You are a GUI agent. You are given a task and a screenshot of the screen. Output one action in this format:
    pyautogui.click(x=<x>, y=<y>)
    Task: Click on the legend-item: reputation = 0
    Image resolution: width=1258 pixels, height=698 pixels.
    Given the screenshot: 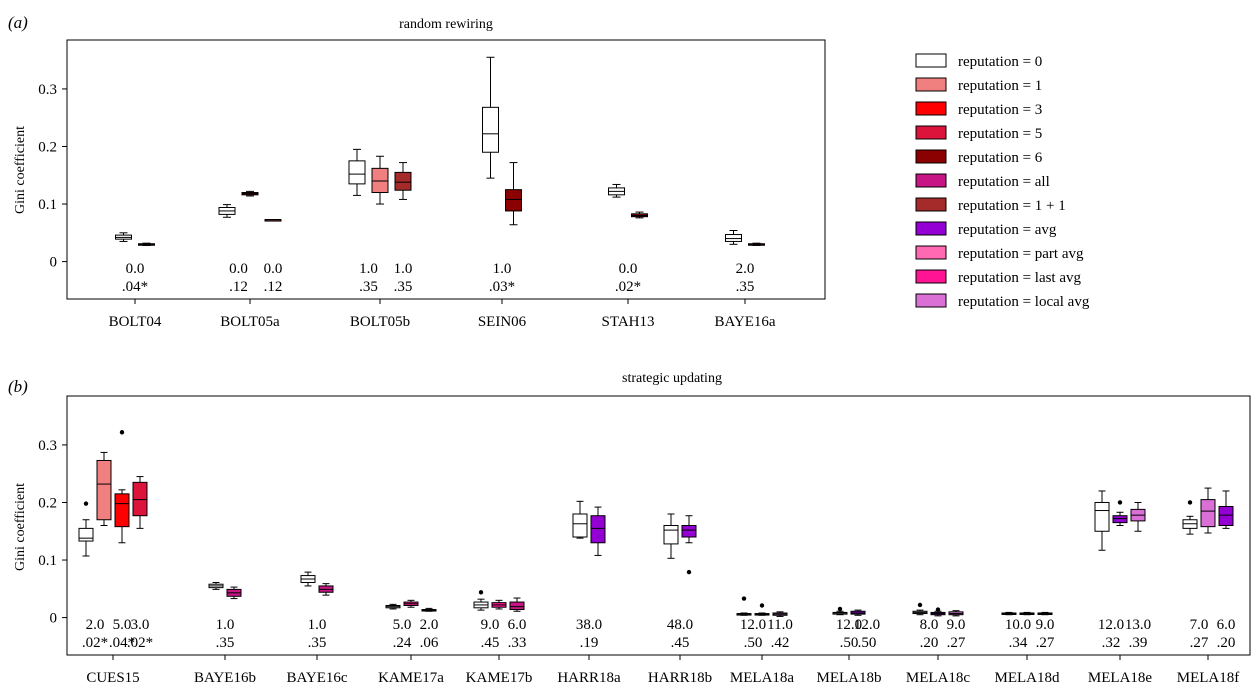 What is the action you would take?
    pyautogui.click(x=978, y=61)
    